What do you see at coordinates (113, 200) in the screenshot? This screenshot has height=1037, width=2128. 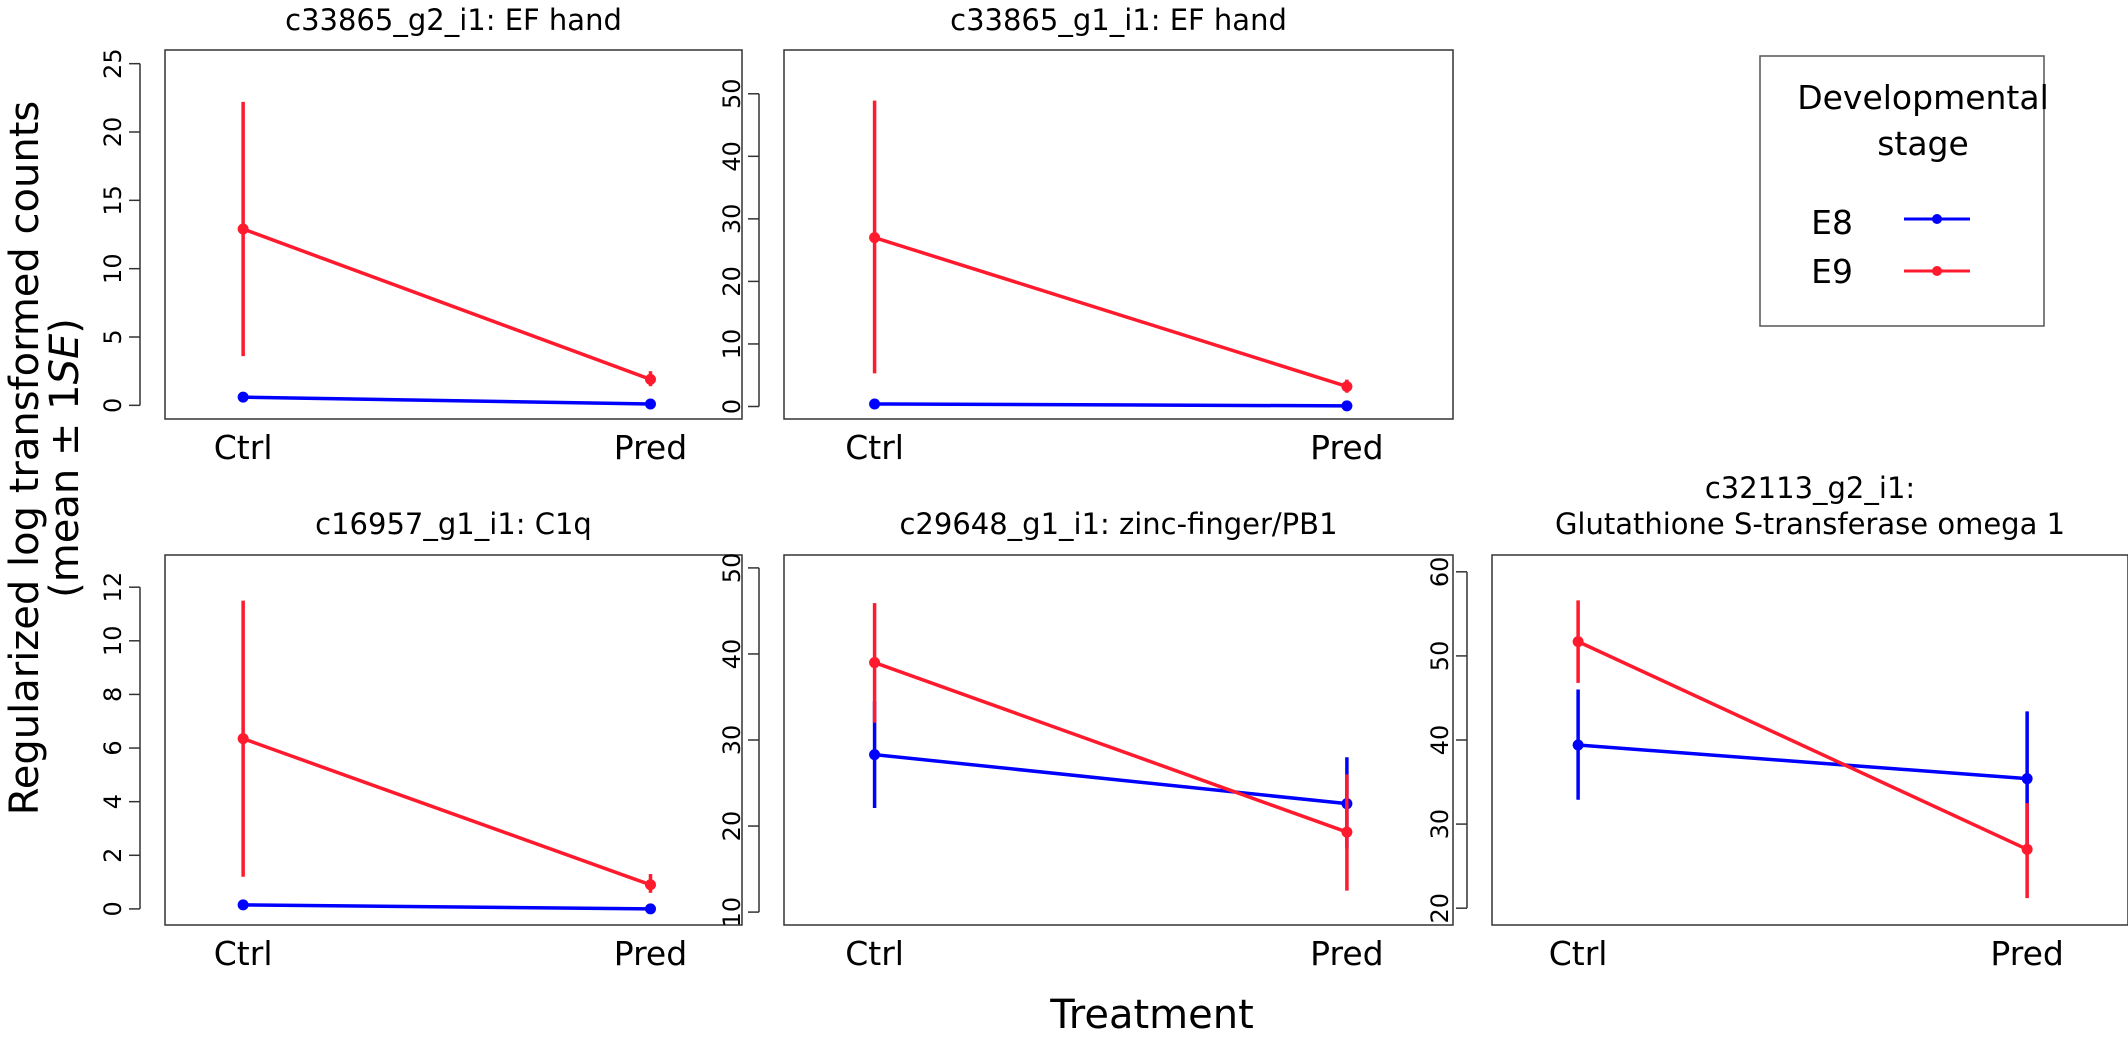 I see `y-tick-label: 15` at bounding box center [113, 200].